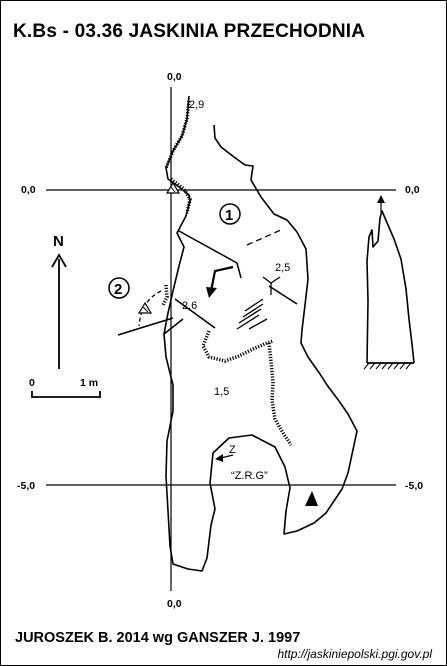 The image size is (447, 666). Describe the element at coordinates (232, 450) in the screenshot. I see `z-label: Z` at that location.